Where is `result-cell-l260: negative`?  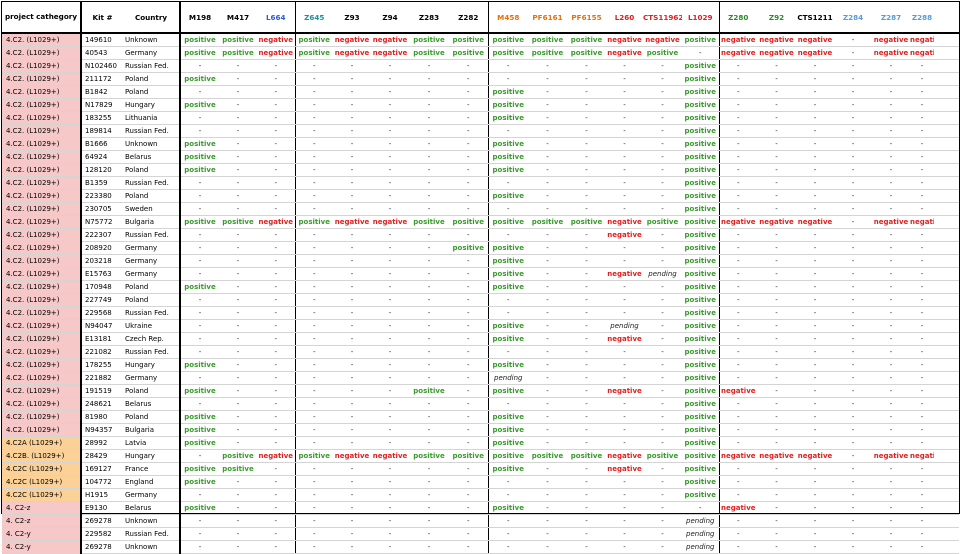
result-cell-l260: negative is located at coordinates (624, 391).